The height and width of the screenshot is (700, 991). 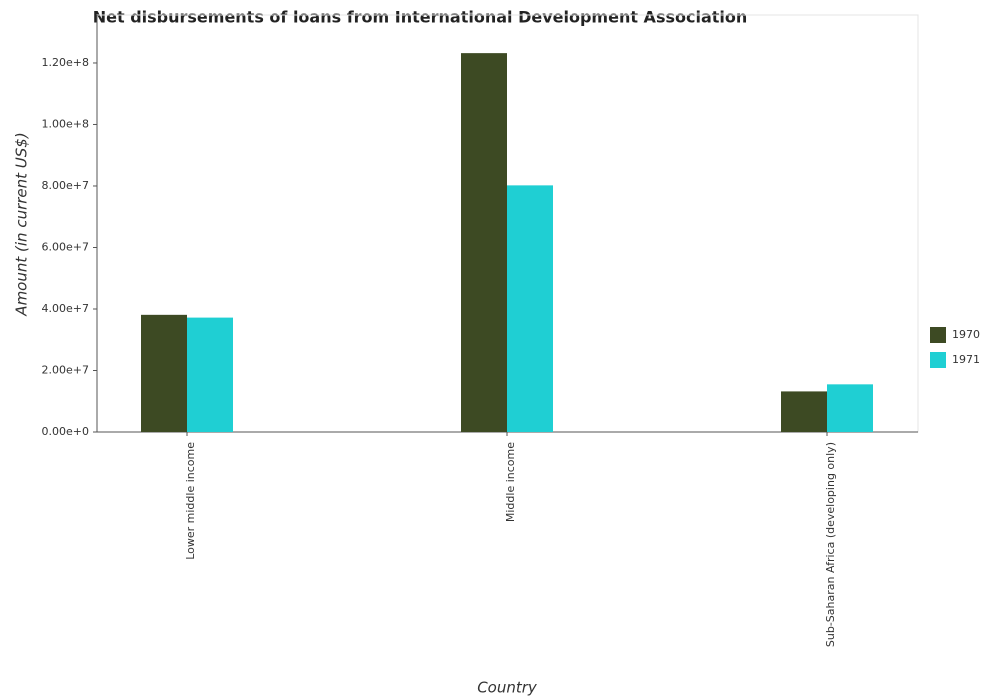 I want to click on x-tick-label: Middle income, so click(x=510, y=482).